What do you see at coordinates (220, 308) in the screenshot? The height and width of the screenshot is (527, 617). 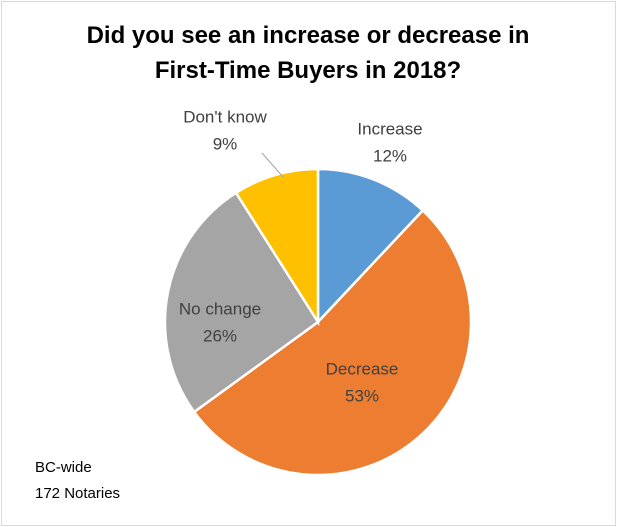 I see `data-label-category: No change` at bounding box center [220, 308].